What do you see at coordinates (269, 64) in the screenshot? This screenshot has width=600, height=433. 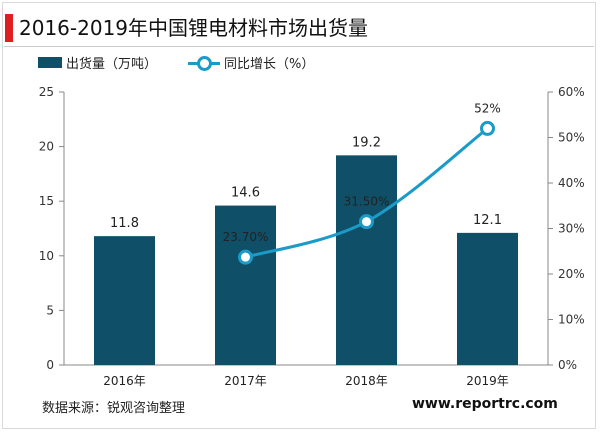 I see `legend-line-label: 同比增长（%）` at bounding box center [269, 64].